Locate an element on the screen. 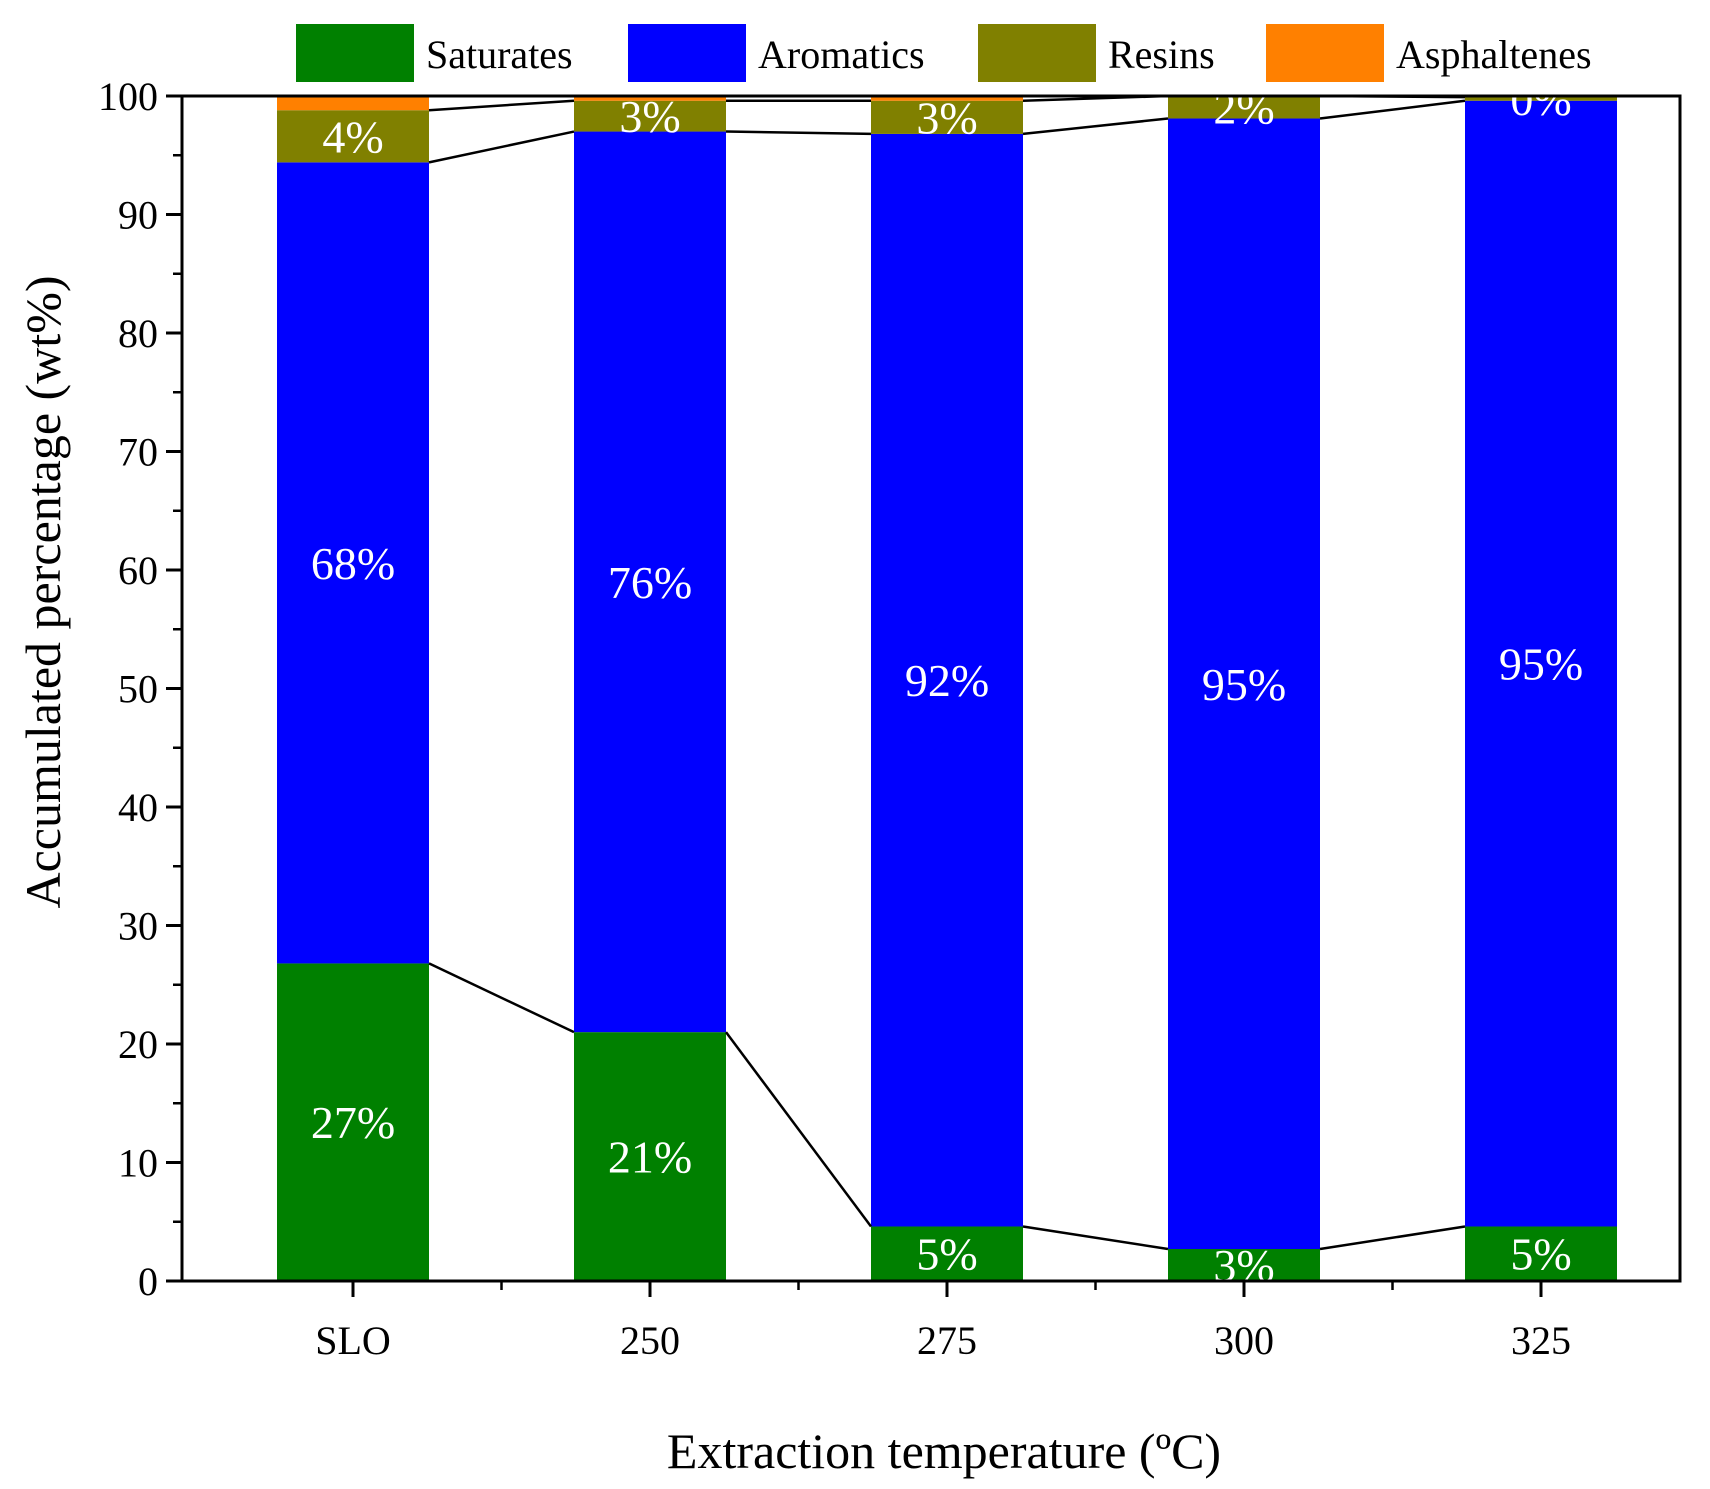 Image resolution: width=1710 pixels, height=1489 pixels. y-tick-label: 80 is located at coordinates (138, 333).